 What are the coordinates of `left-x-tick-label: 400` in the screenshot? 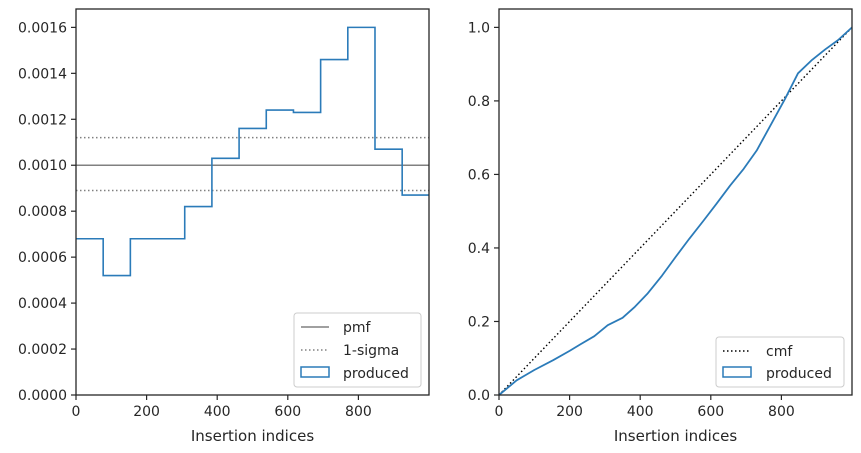 It's located at (217, 412).